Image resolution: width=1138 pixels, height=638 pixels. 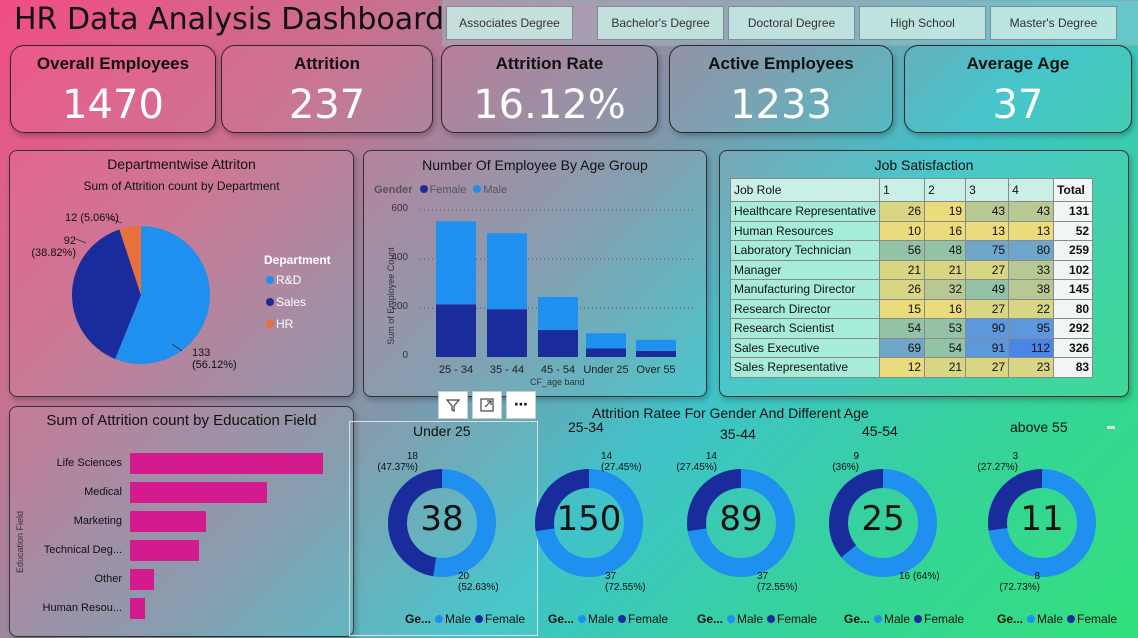 What do you see at coordinates (181, 164) in the screenshot?
I see `dept-chart-title: Departmentwise Attriton` at bounding box center [181, 164].